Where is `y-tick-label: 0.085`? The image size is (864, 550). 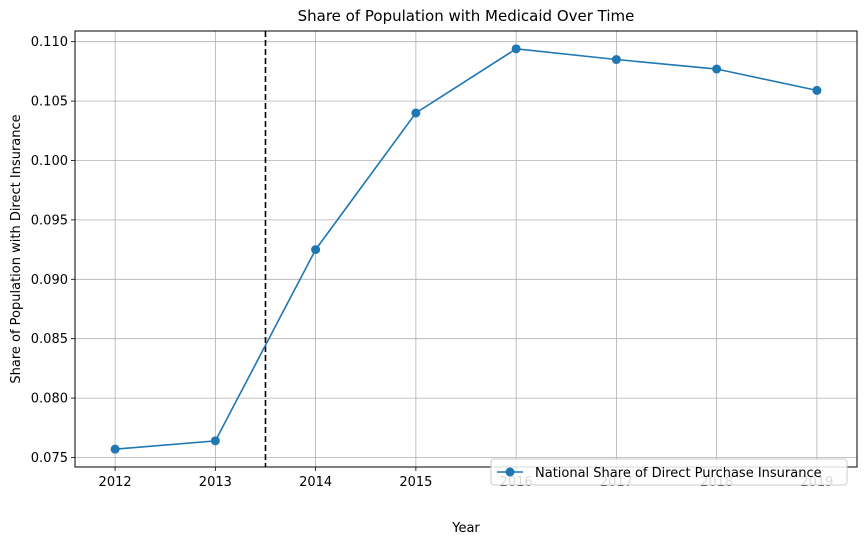 y-tick-label: 0.085 is located at coordinates (49, 339).